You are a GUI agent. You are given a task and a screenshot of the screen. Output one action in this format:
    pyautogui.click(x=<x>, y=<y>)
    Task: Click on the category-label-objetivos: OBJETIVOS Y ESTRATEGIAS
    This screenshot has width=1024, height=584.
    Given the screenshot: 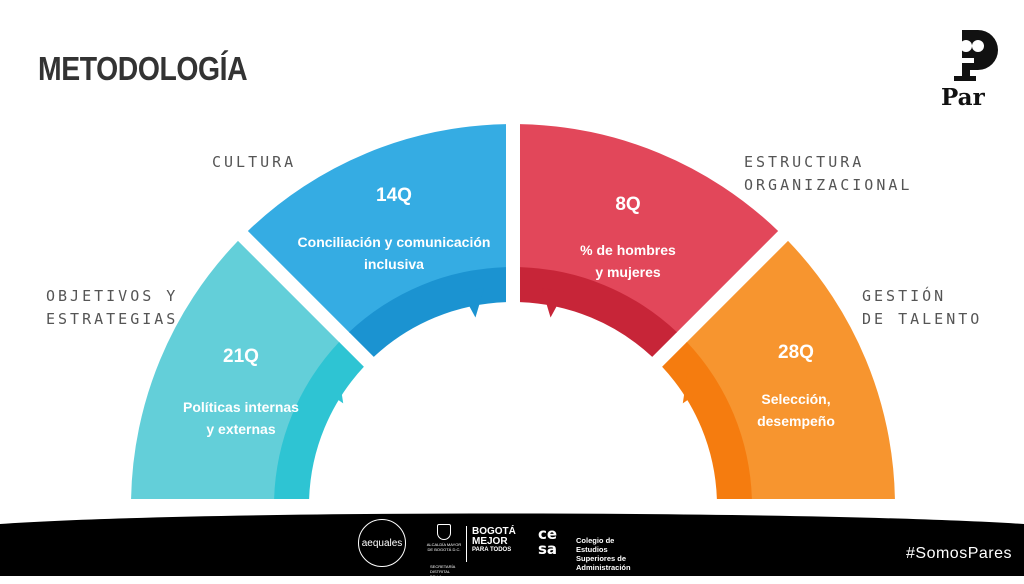 What is the action you would take?
    pyautogui.click(x=112, y=307)
    